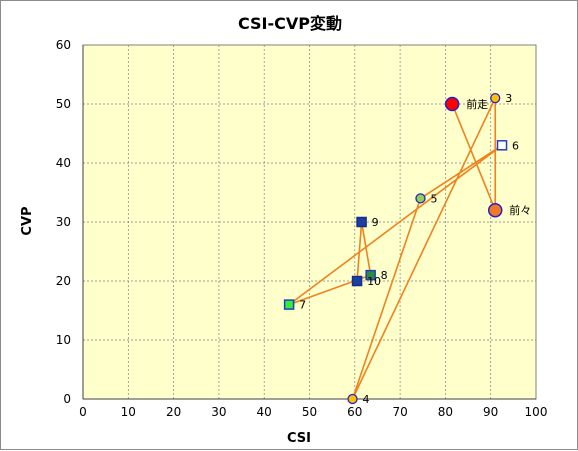 The height and width of the screenshot is (451, 578). Describe the element at coordinates (508, 98) in the screenshot. I see `data-label: 3` at that location.